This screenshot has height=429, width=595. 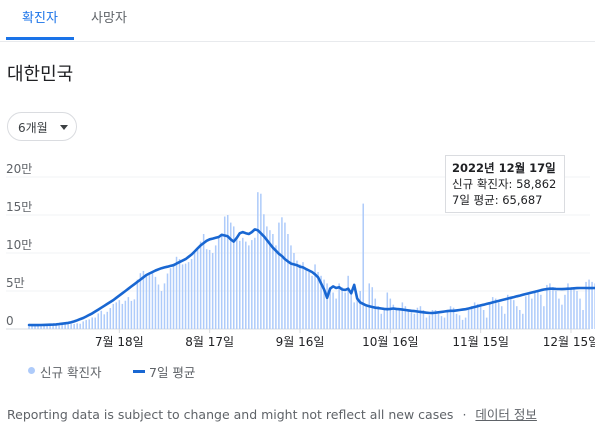 I want to click on tab-confirmed: 확진자, so click(x=40, y=20).